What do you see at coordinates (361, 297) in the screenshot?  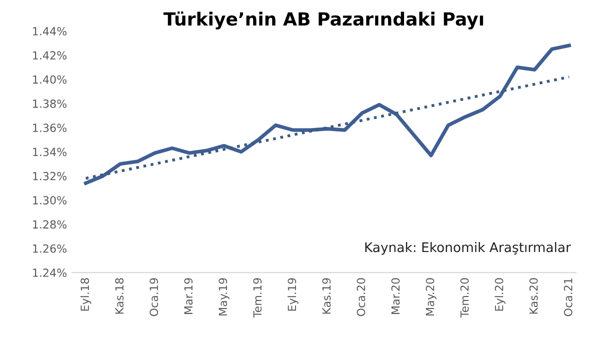 I see `x-tick-label: Oca.20` at bounding box center [361, 297].